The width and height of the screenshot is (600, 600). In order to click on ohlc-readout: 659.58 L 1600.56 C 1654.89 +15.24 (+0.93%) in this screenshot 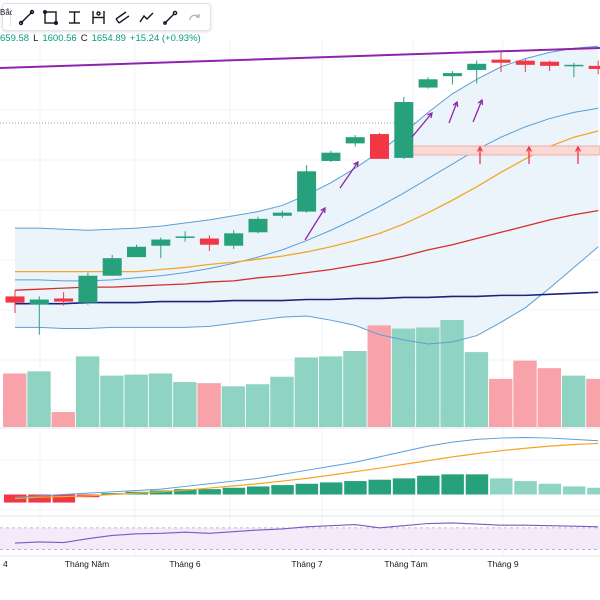, I will do `click(102, 38)`.